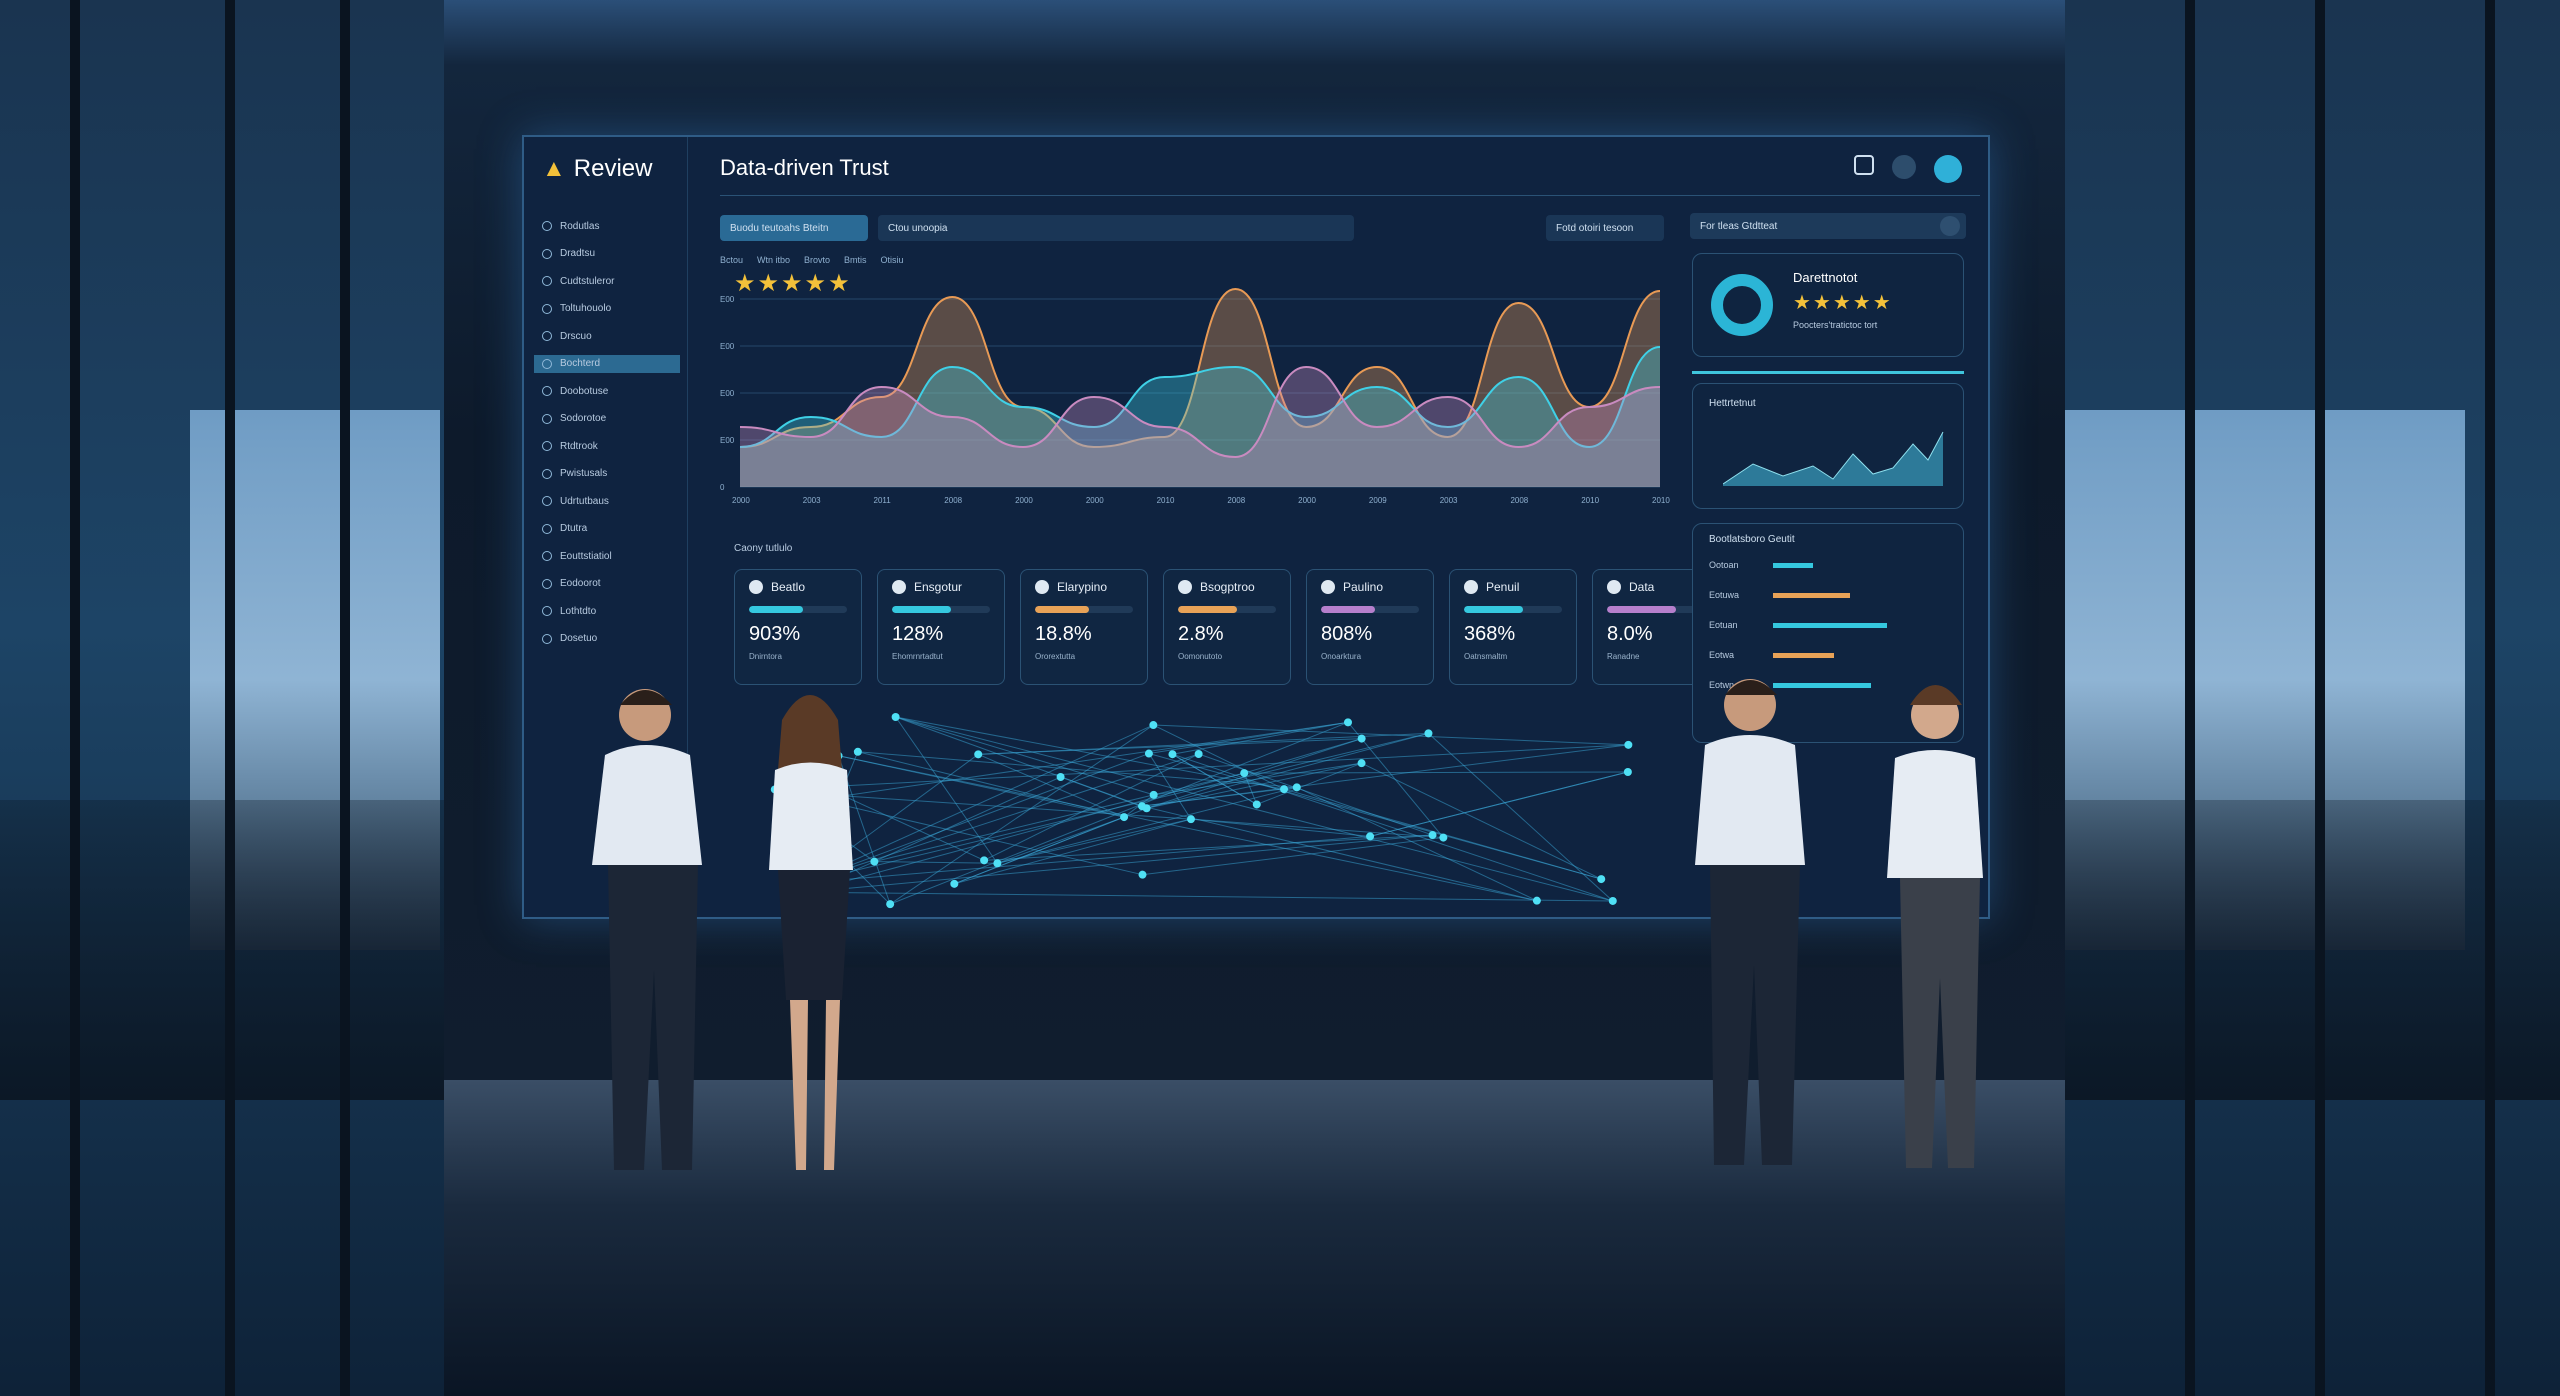 Image resolution: width=2560 pixels, height=1396 pixels. I want to click on list-row: Eotwn, so click(1829, 685).